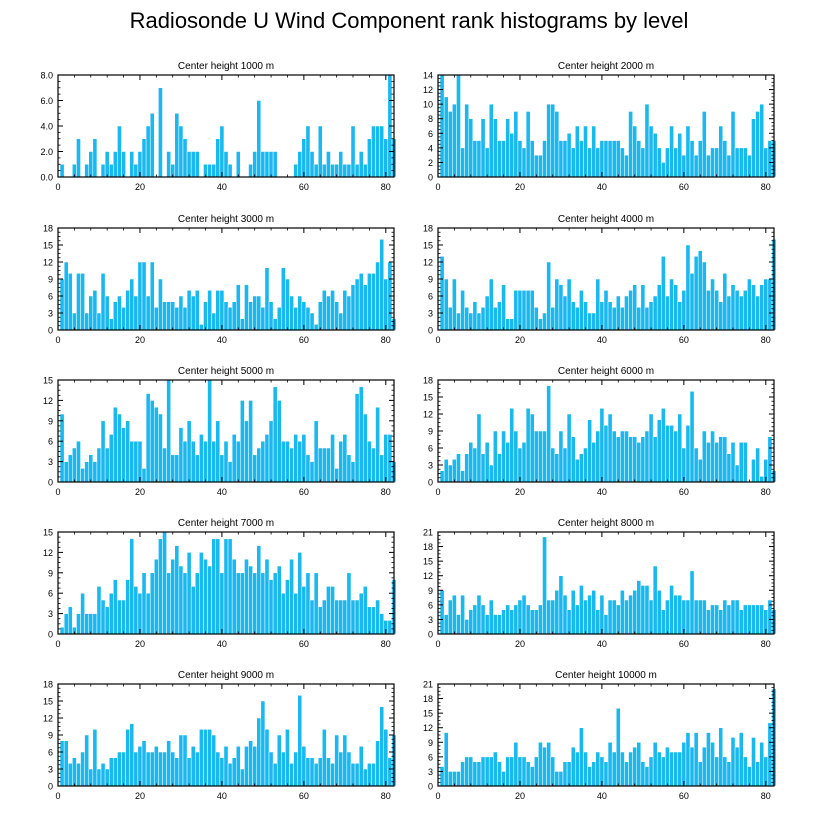  What do you see at coordinates (428, 398) in the screenshot?
I see `y-tick-label: 15` at bounding box center [428, 398].